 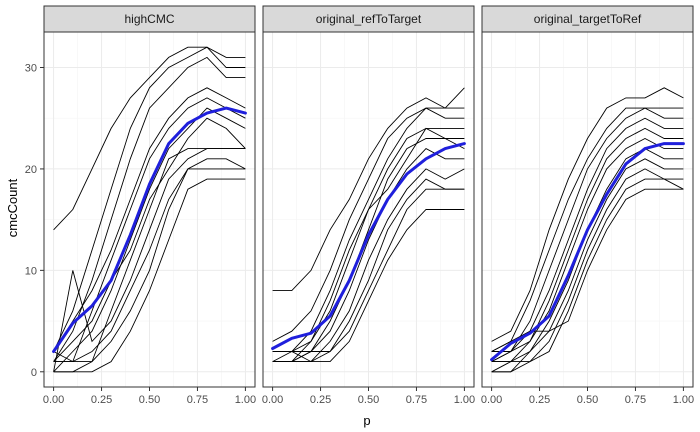 I want to click on y-tick-label: 0, so click(x=34, y=373).